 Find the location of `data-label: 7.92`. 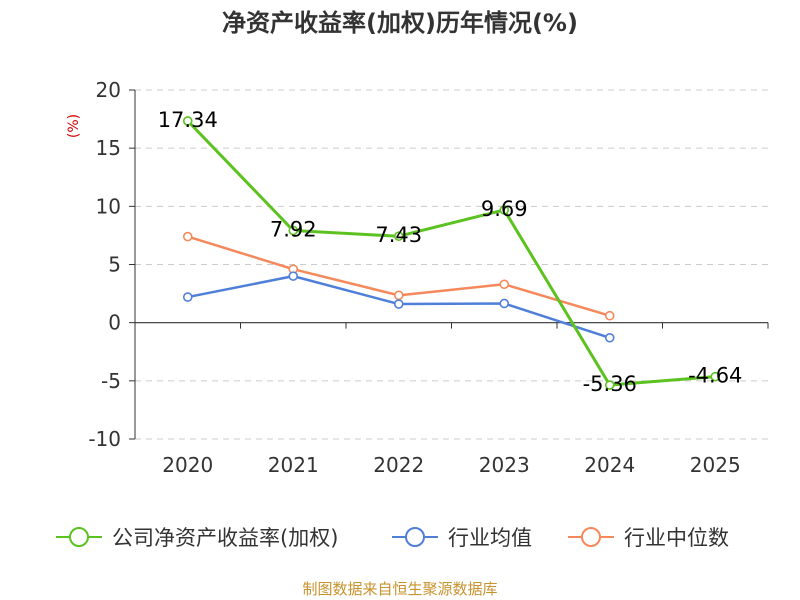

data-label: 7.92 is located at coordinates (293, 230).